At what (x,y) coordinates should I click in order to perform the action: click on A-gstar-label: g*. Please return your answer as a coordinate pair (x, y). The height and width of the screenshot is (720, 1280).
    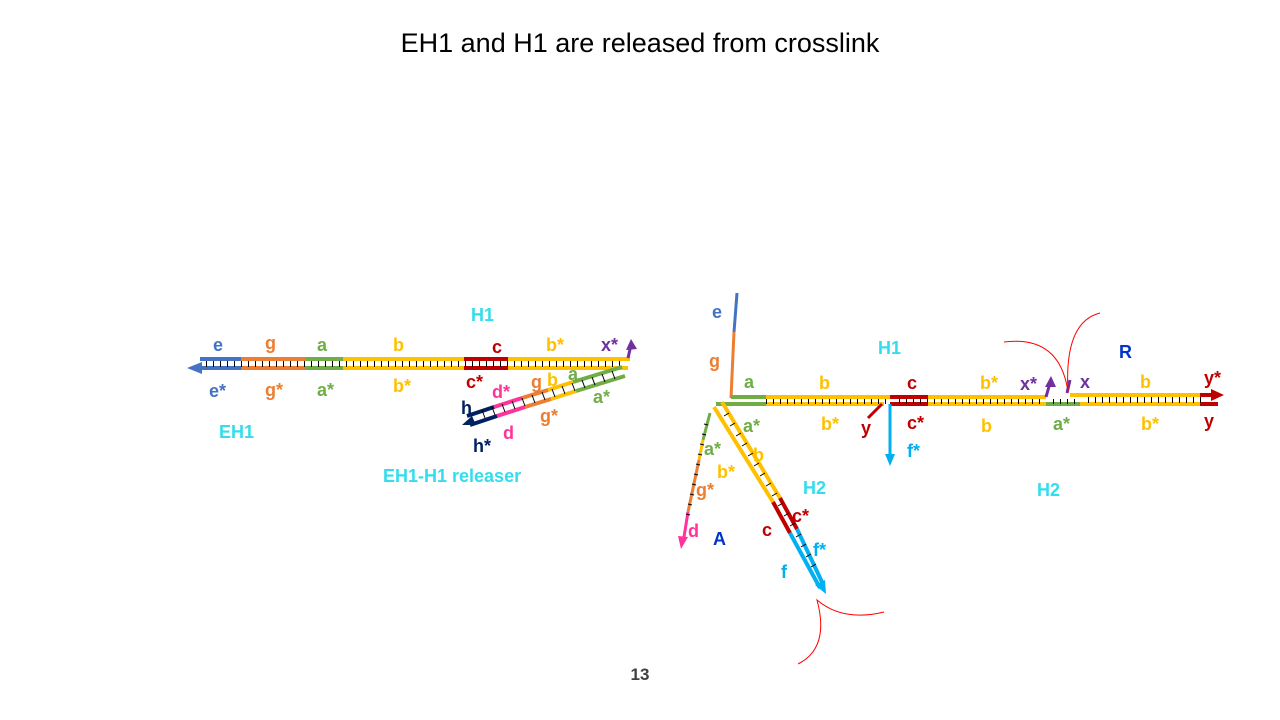
    Looking at the image, I should click on (705, 490).